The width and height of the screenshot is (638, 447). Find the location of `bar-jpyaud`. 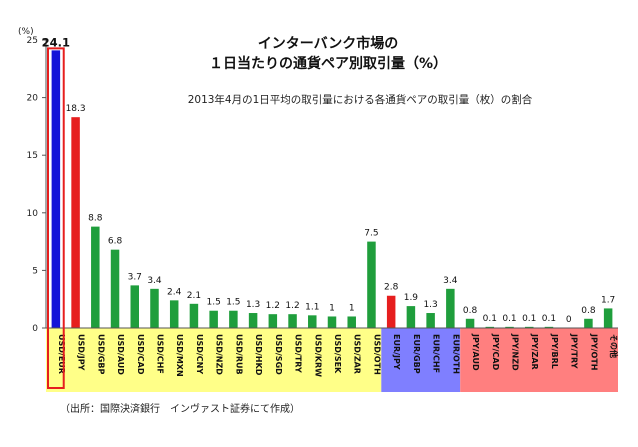

bar-jpyaud is located at coordinates (470, 323).